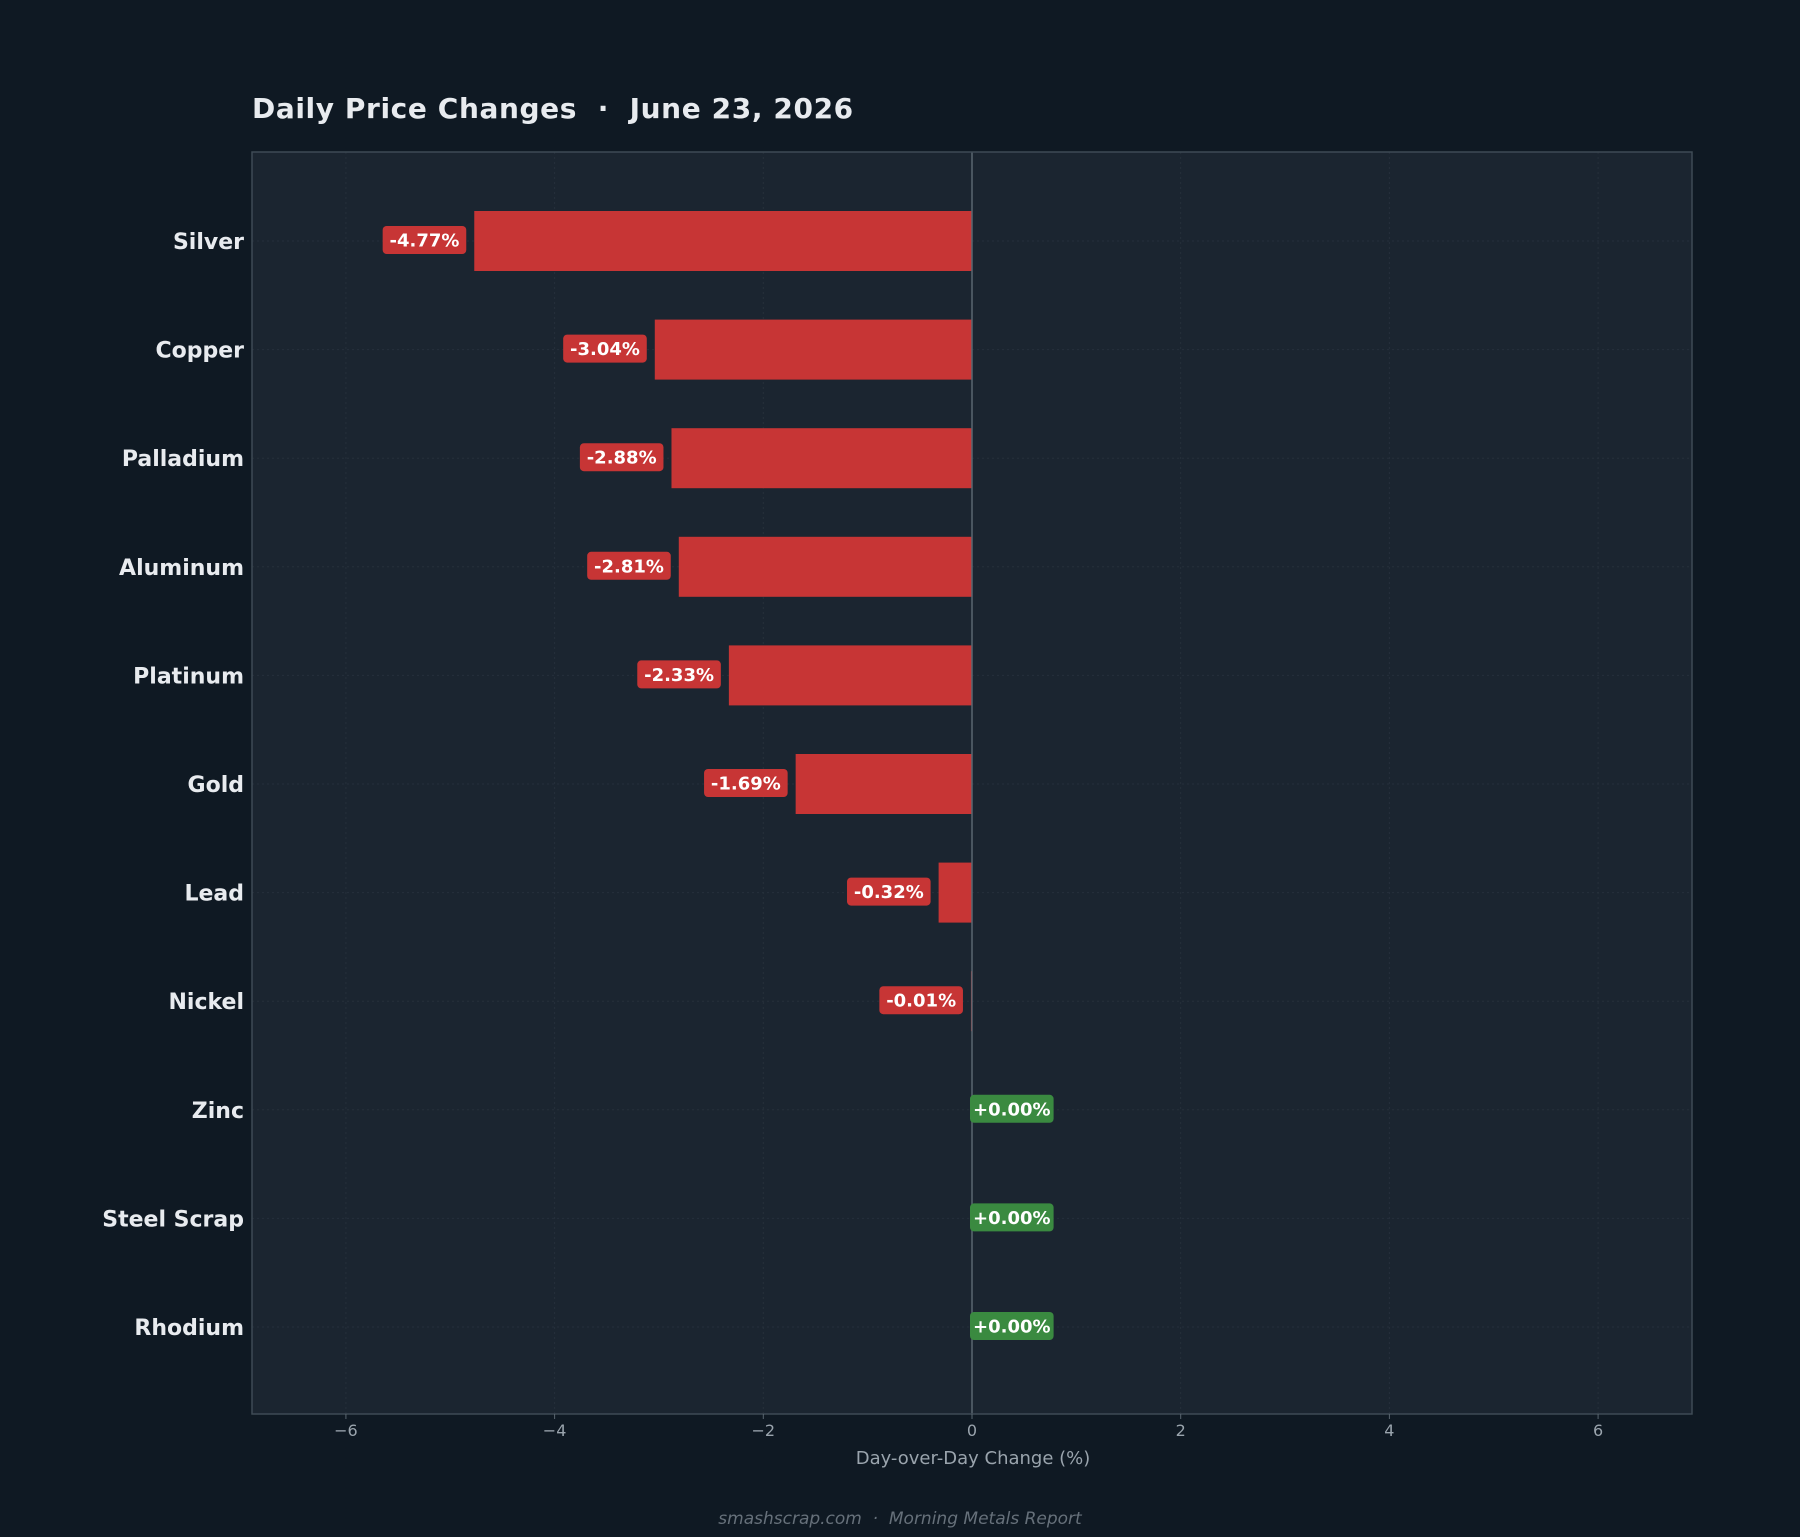  I want to click on data-label: -0.32%, so click(889, 892).